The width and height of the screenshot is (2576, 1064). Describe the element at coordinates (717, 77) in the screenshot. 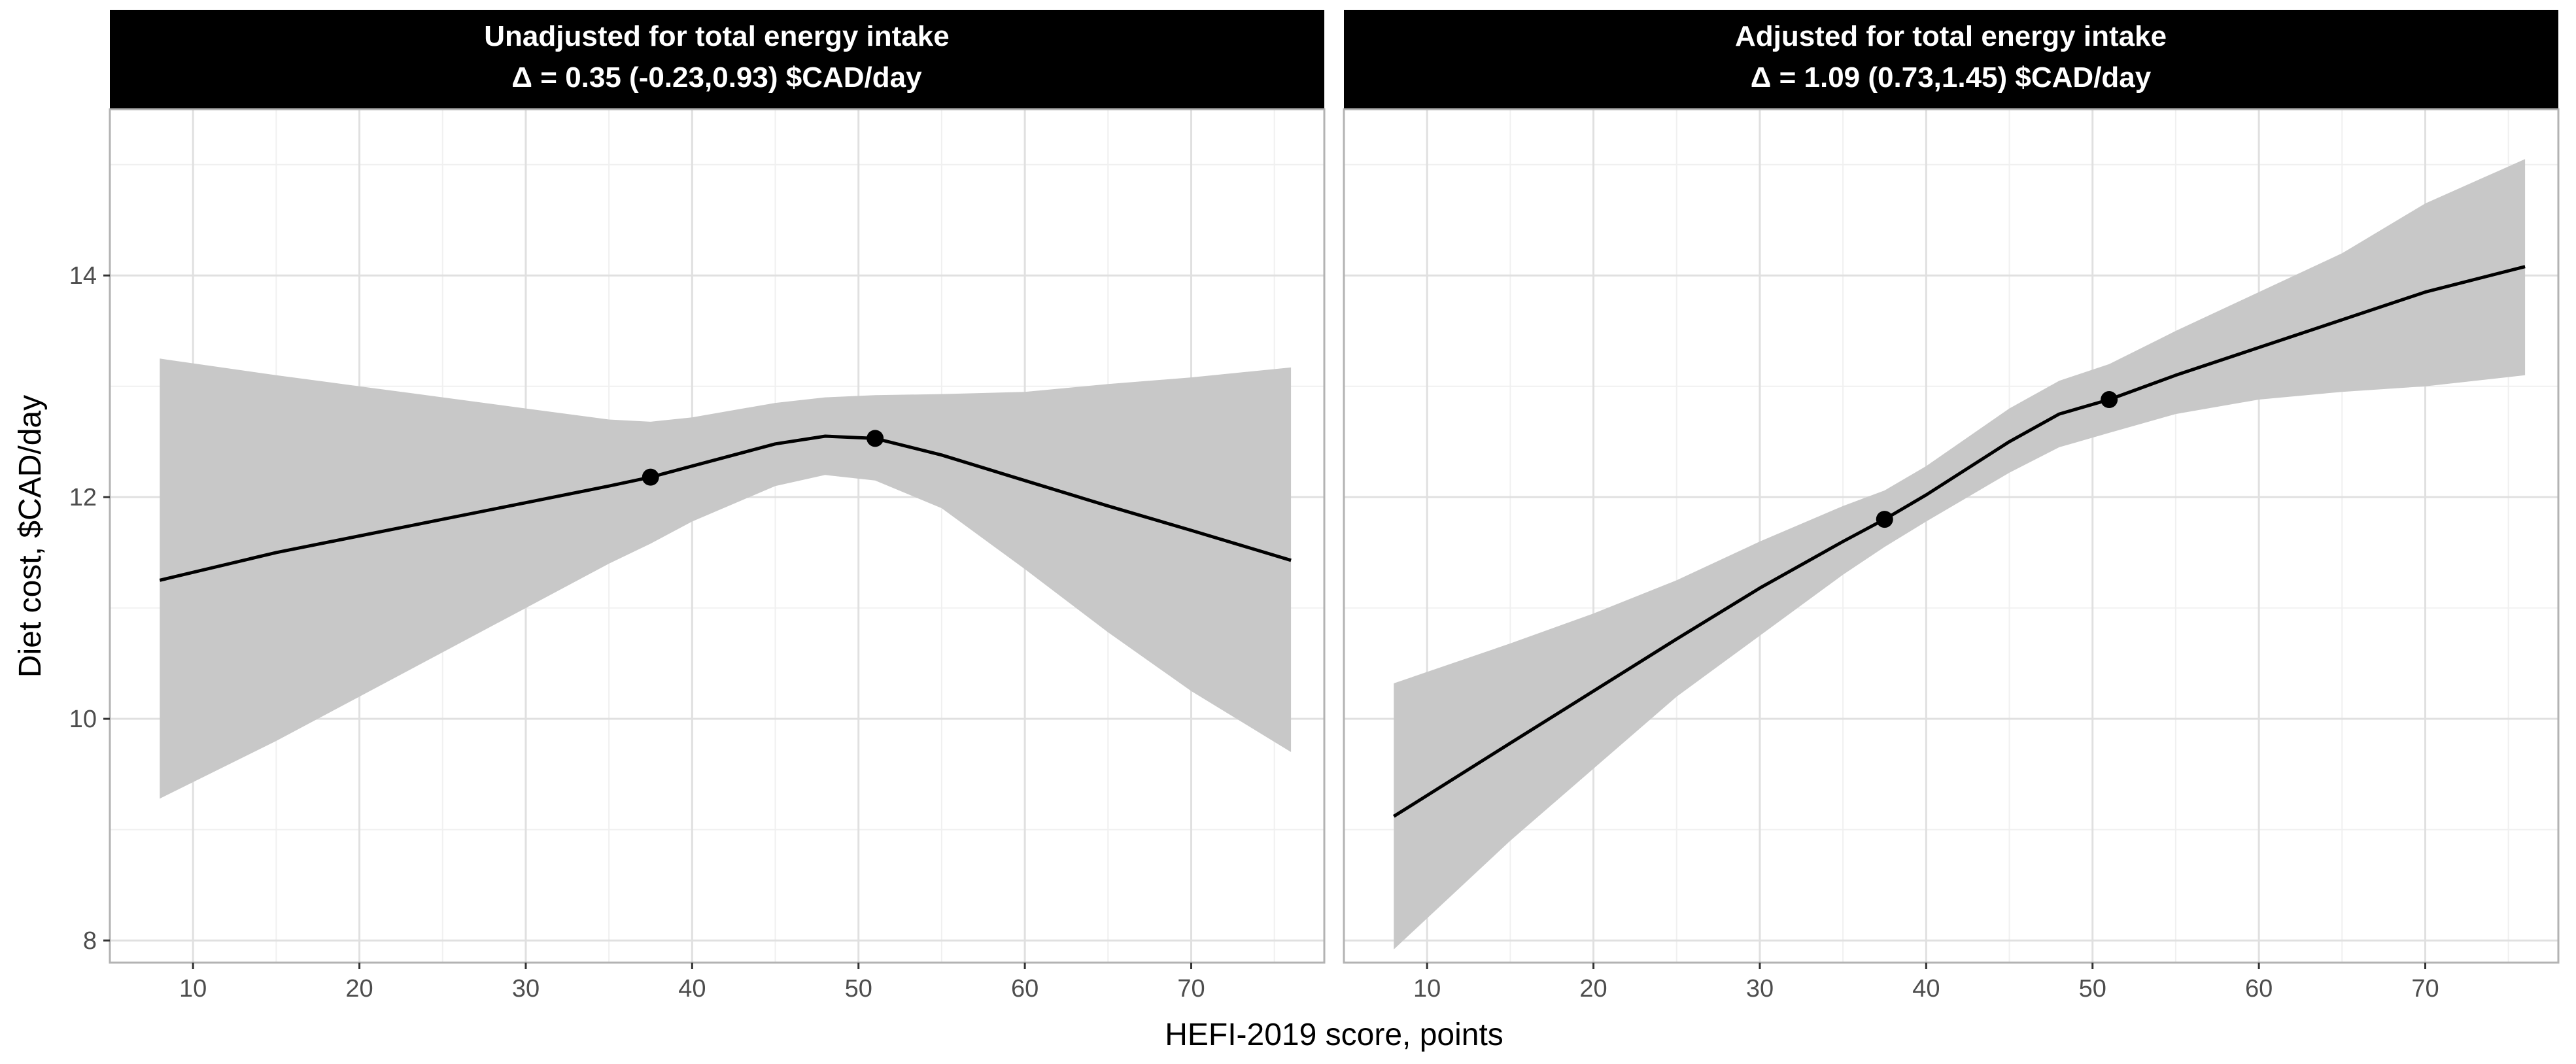

I see `strip-title-line2: Δ = 0.35 (-0.23,0.93) $CAD/day` at that location.